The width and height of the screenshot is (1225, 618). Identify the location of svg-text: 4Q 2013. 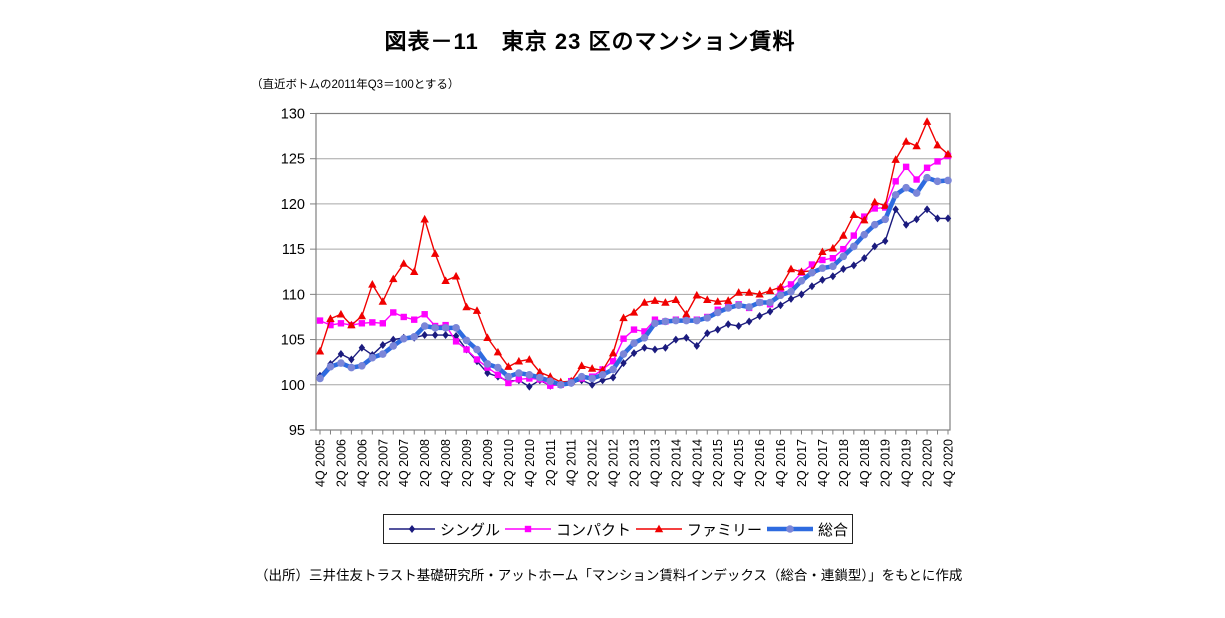
(655, 463).